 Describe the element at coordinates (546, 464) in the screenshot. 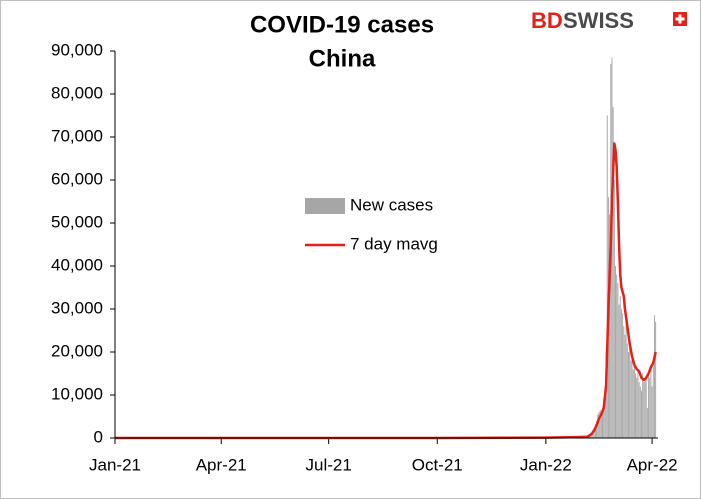

I see `x-tick-label: Jan-22` at that location.